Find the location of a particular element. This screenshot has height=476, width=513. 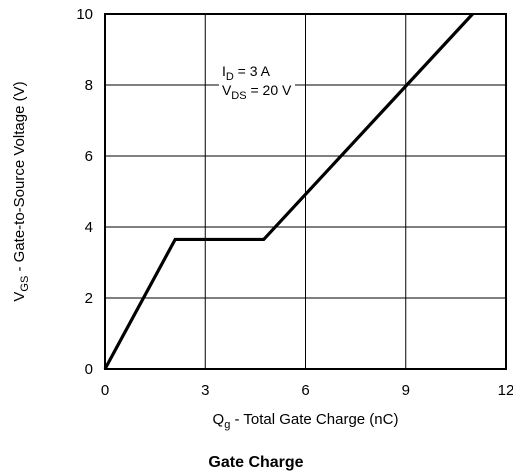

annotation-label: ID = 3 A is located at coordinates (246, 73).